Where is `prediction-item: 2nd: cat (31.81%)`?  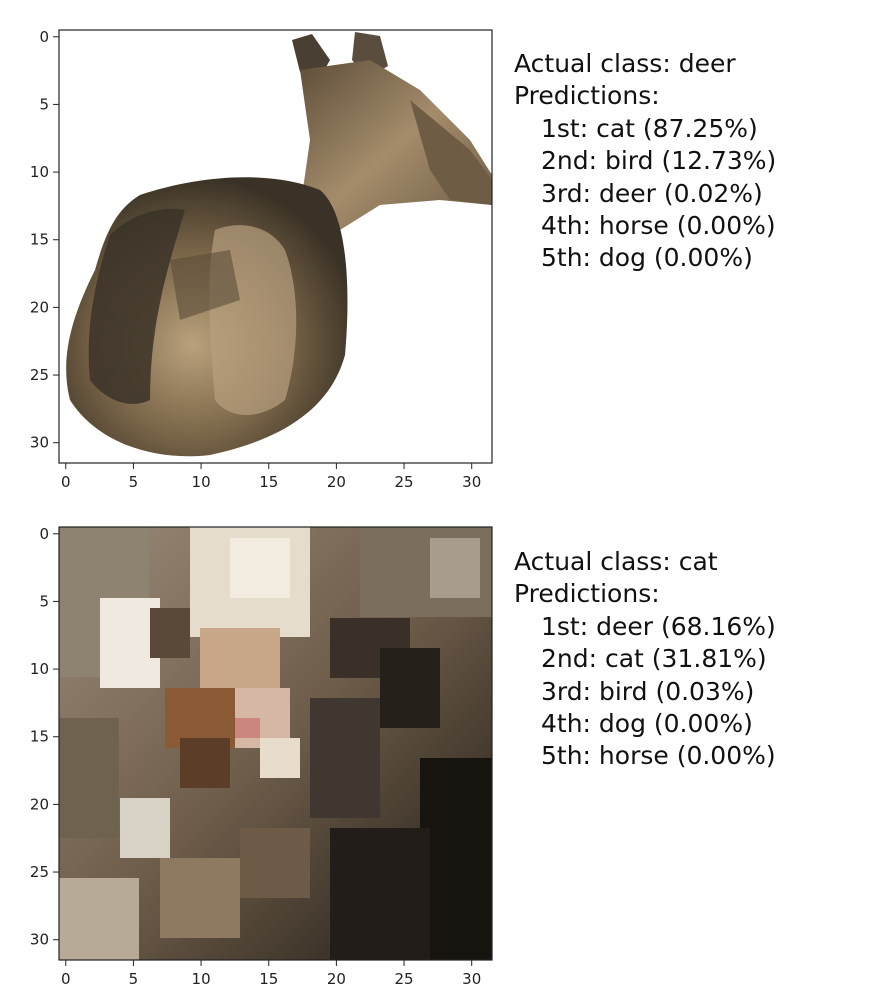
prediction-item: 2nd: cat (31.81%) is located at coordinates (654, 659).